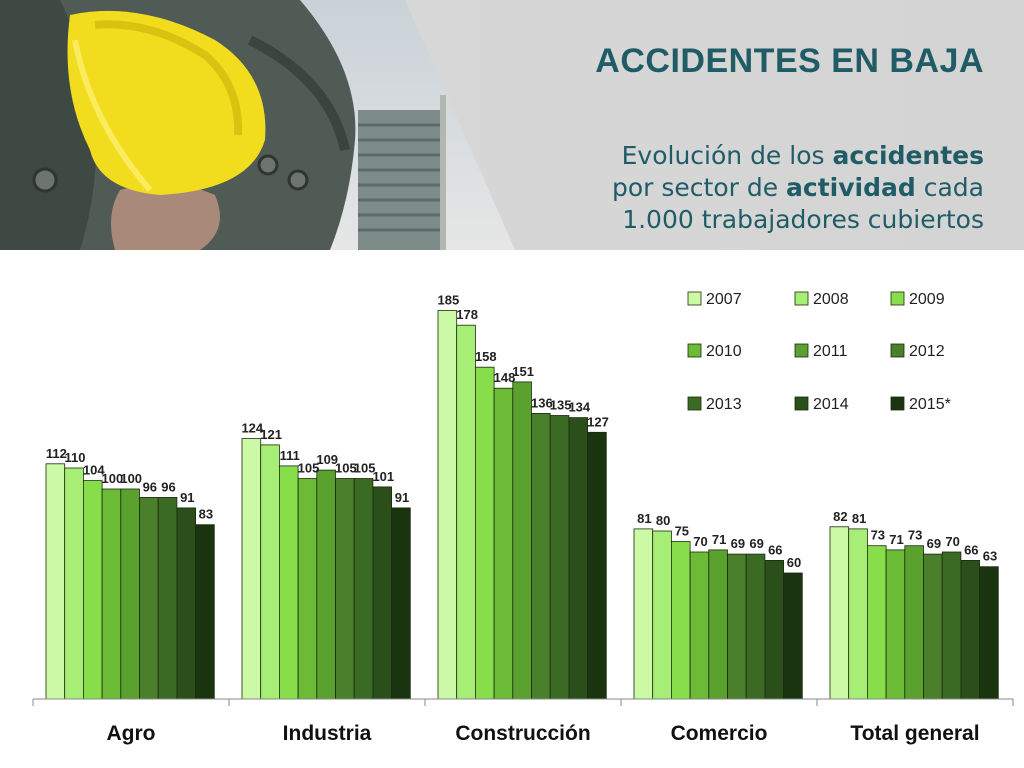 The image size is (1024, 768). I want to click on legend-label: 2008, so click(831, 299).